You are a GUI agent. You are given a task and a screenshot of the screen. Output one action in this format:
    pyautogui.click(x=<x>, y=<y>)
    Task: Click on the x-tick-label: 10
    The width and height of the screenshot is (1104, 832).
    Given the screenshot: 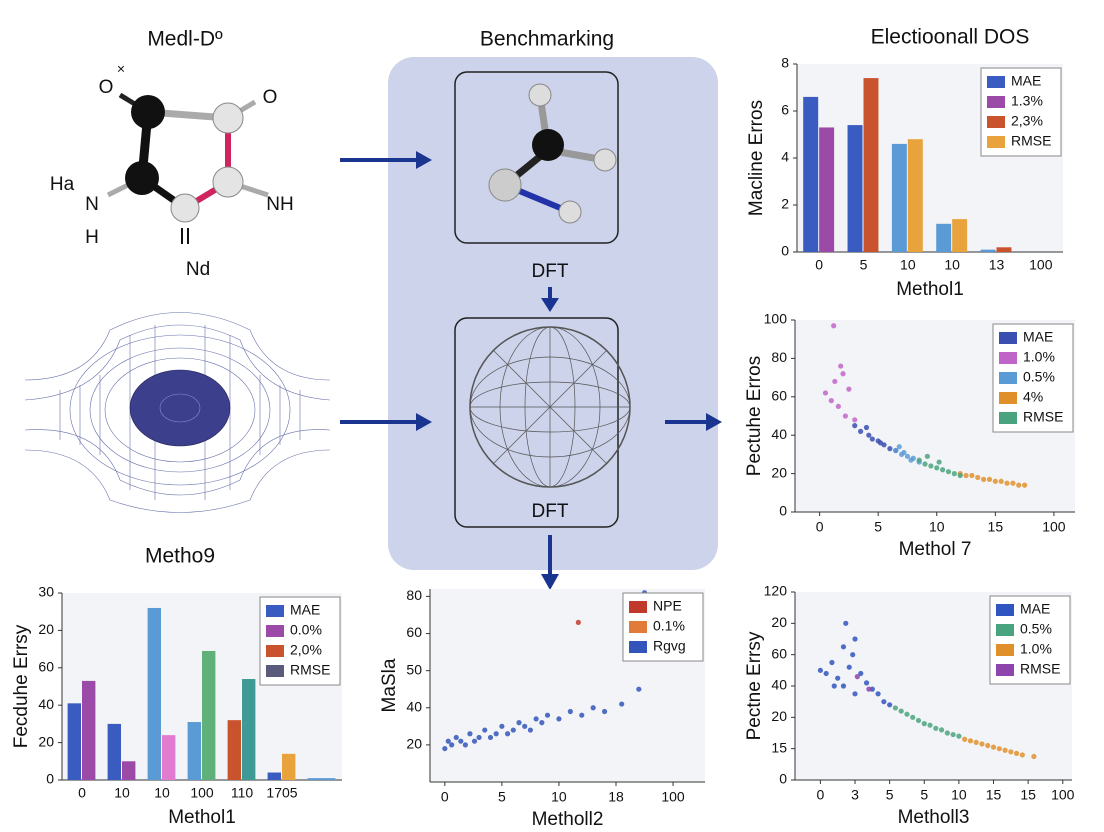 What is the action you would take?
    pyautogui.click(x=559, y=797)
    